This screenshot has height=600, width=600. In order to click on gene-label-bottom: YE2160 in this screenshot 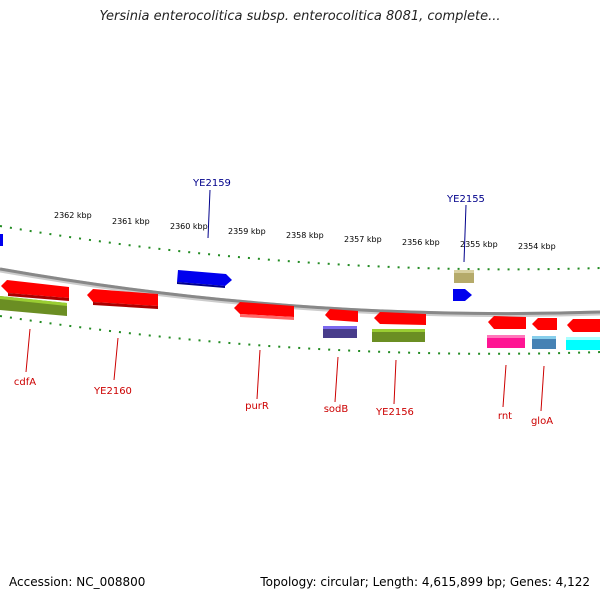, I will do `click(112, 391)`.